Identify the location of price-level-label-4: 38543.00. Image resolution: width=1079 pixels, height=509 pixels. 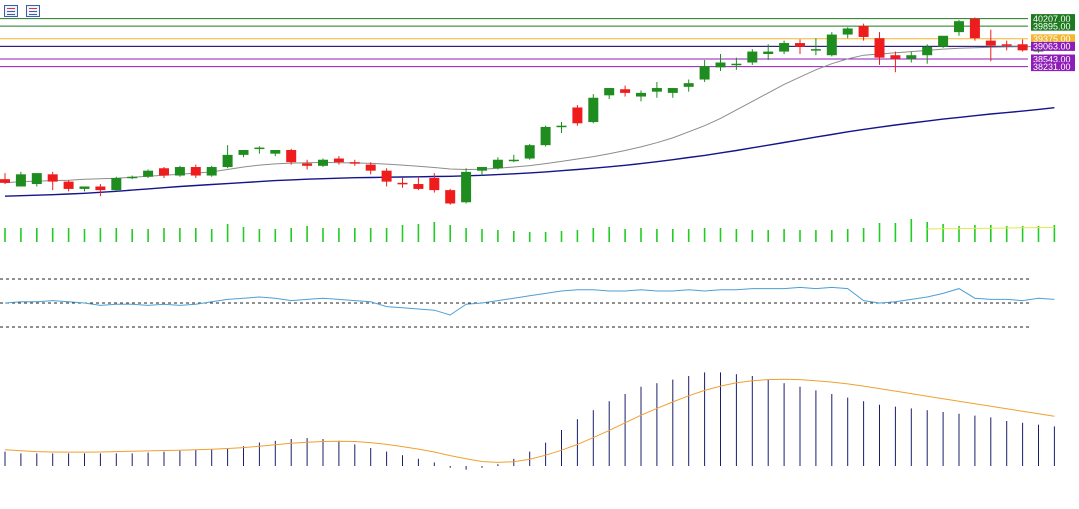
(1052, 59).